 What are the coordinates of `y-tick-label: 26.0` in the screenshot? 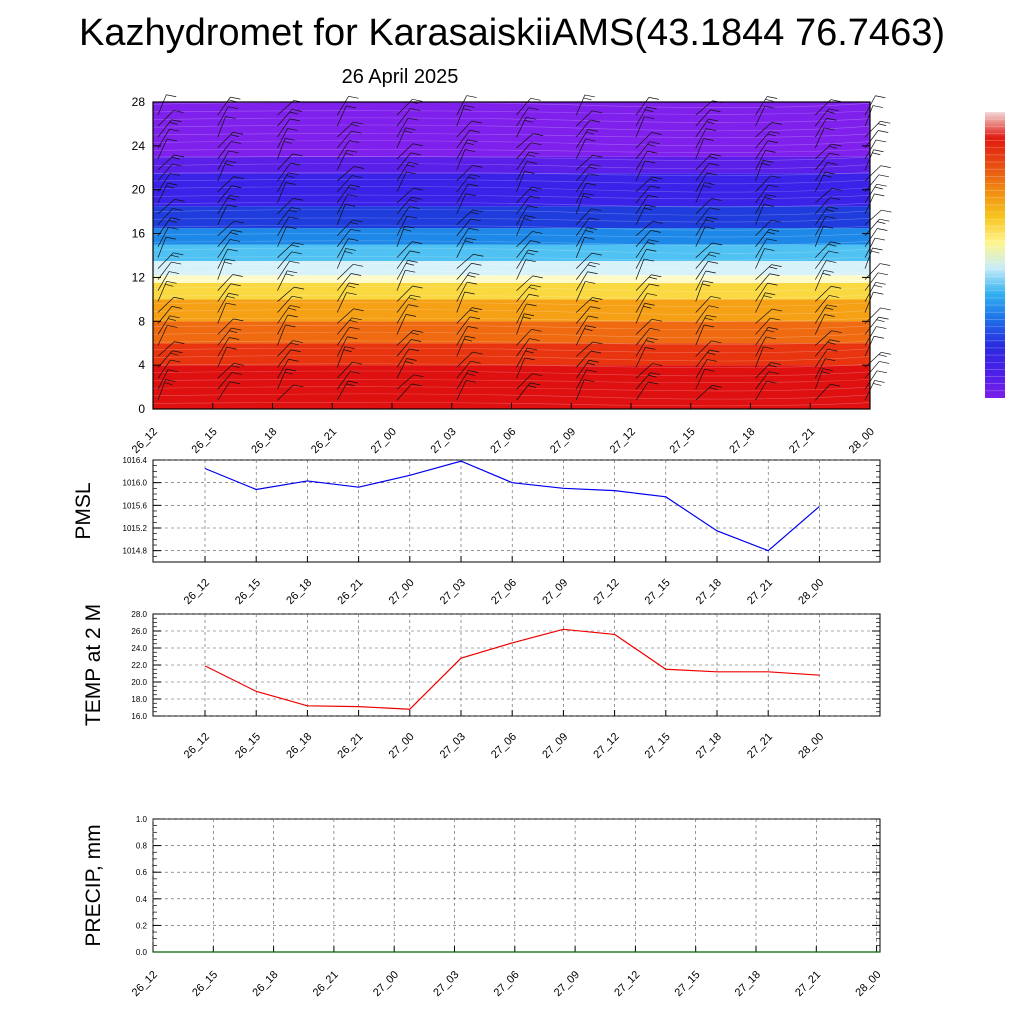 It's located at (139, 631).